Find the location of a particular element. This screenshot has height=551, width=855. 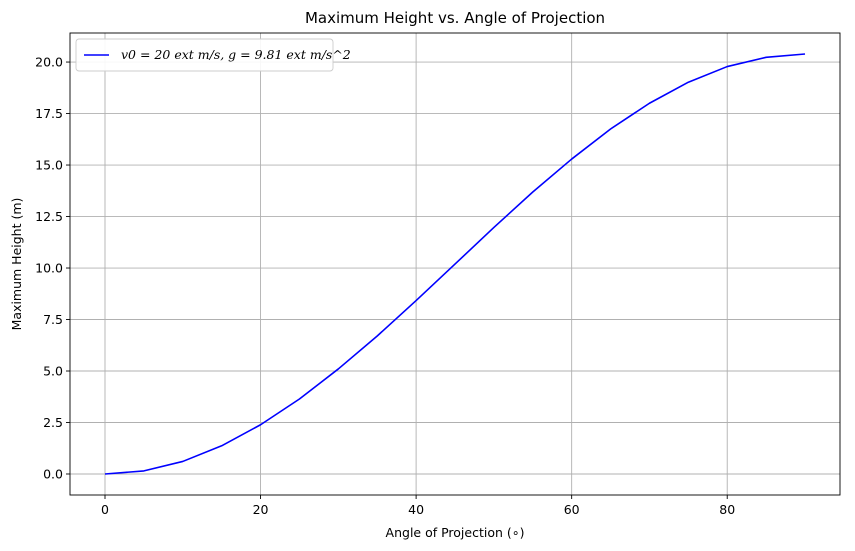

y-tick-label: 2.5 is located at coordinates (53, 422).